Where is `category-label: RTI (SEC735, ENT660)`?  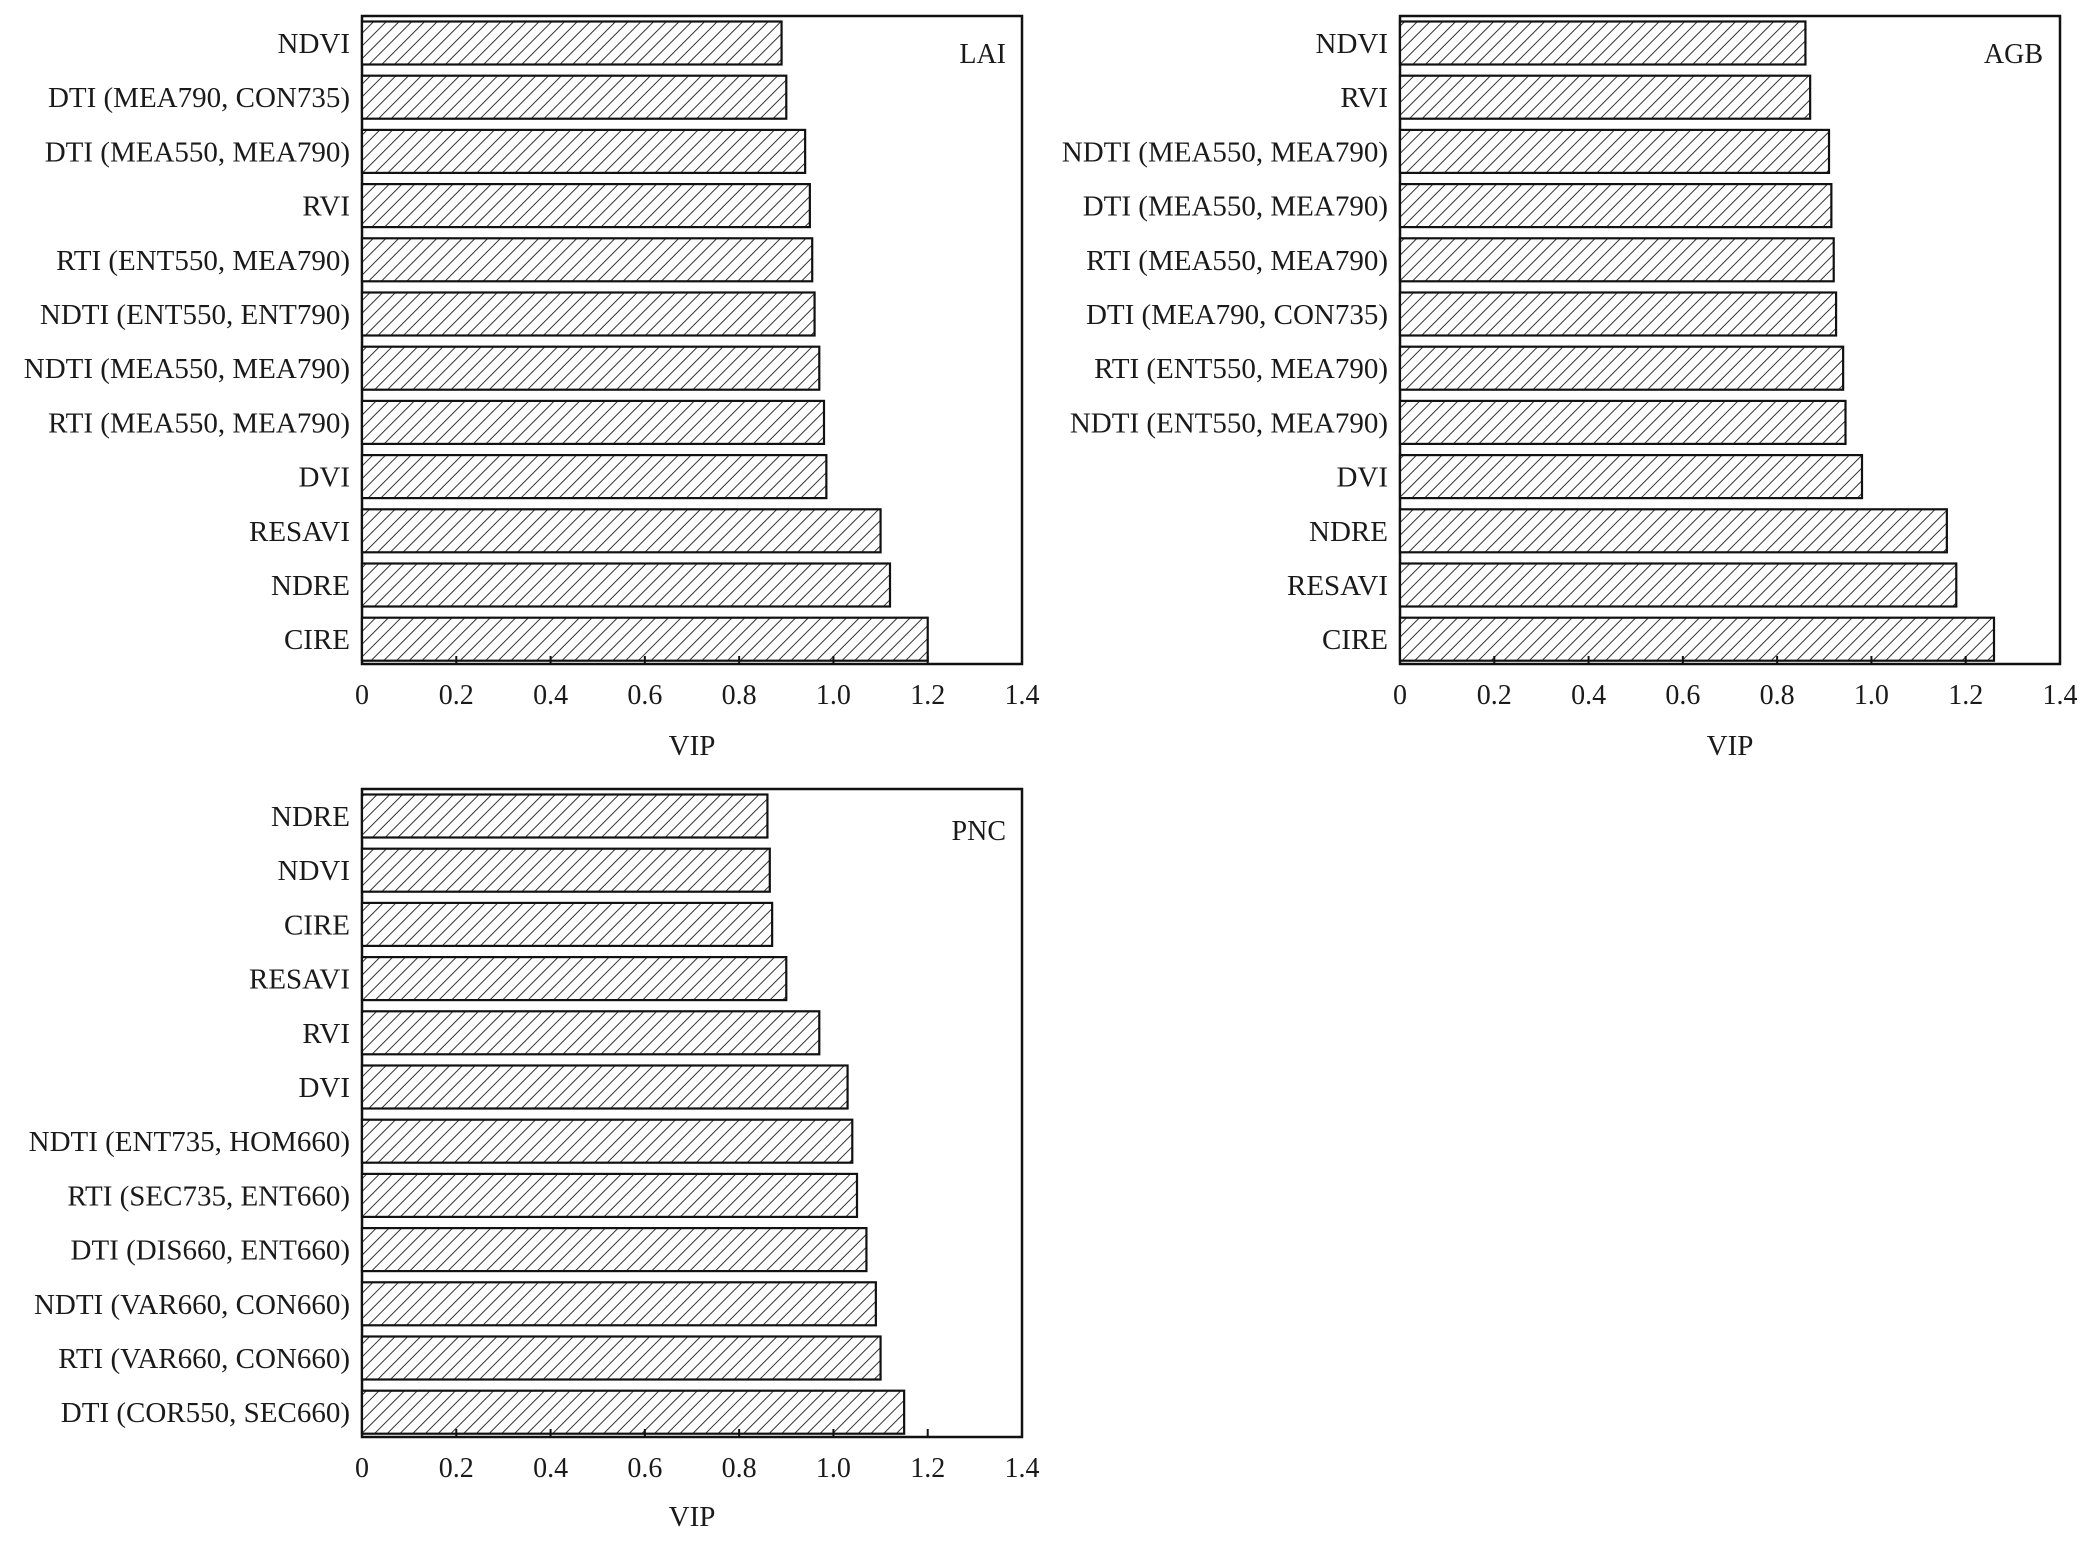
category-label: RTI (SEC735, ENT660) is located at coordinates (208, 1196).